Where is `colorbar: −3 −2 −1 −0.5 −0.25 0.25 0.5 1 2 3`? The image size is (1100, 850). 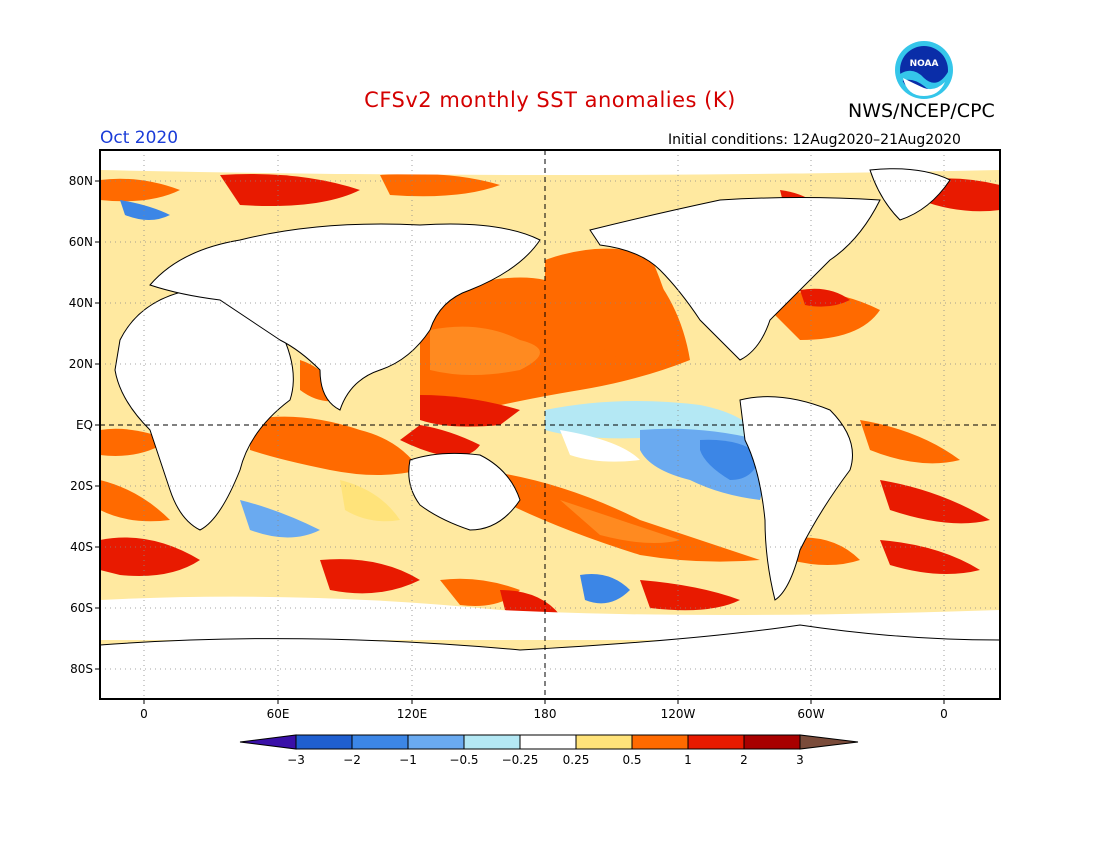
colorbar: −3 −2 −1 −0.5 −0.25 0.25 0.5 1 2 3 is located at coordinates (549, 750).